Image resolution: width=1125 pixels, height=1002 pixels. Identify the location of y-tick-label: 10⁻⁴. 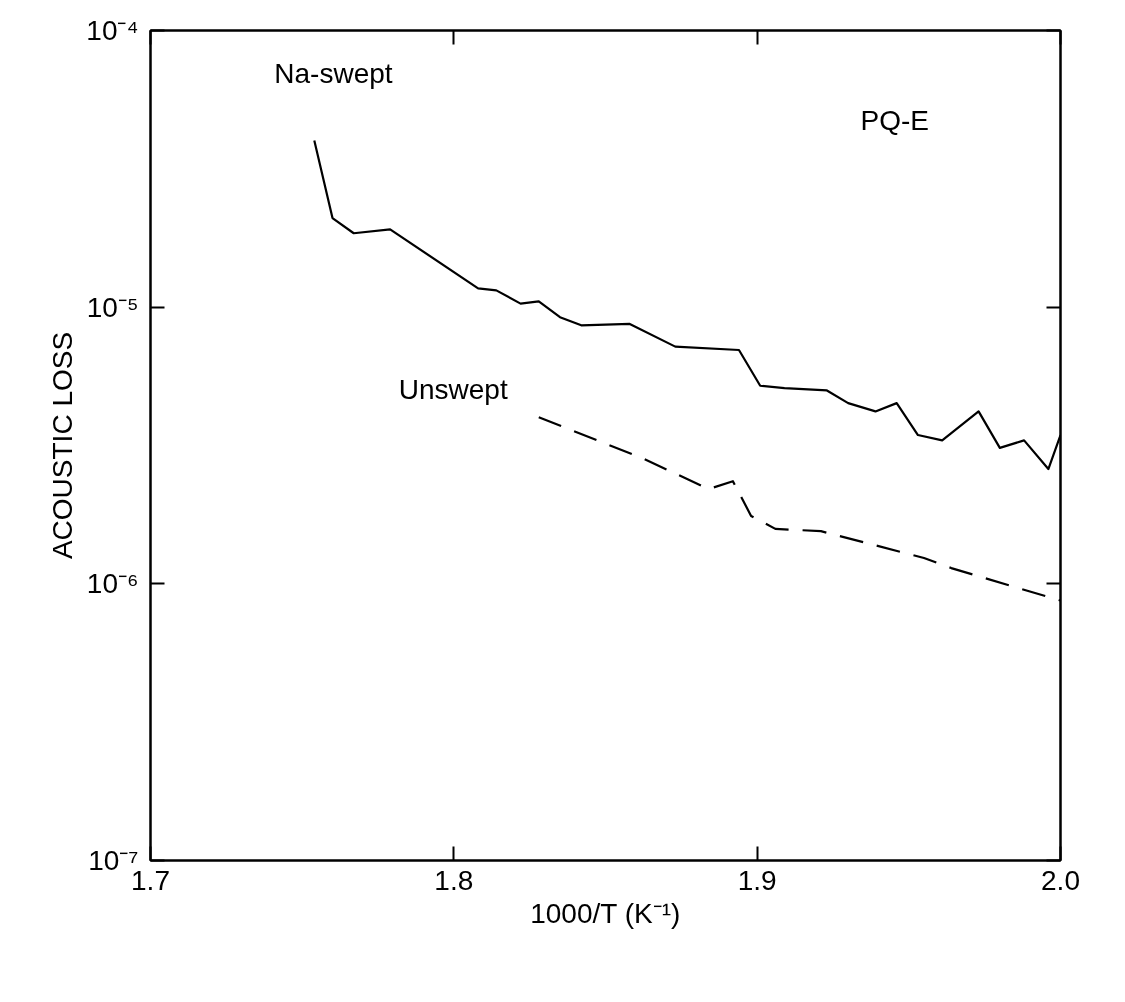
(112, 30).